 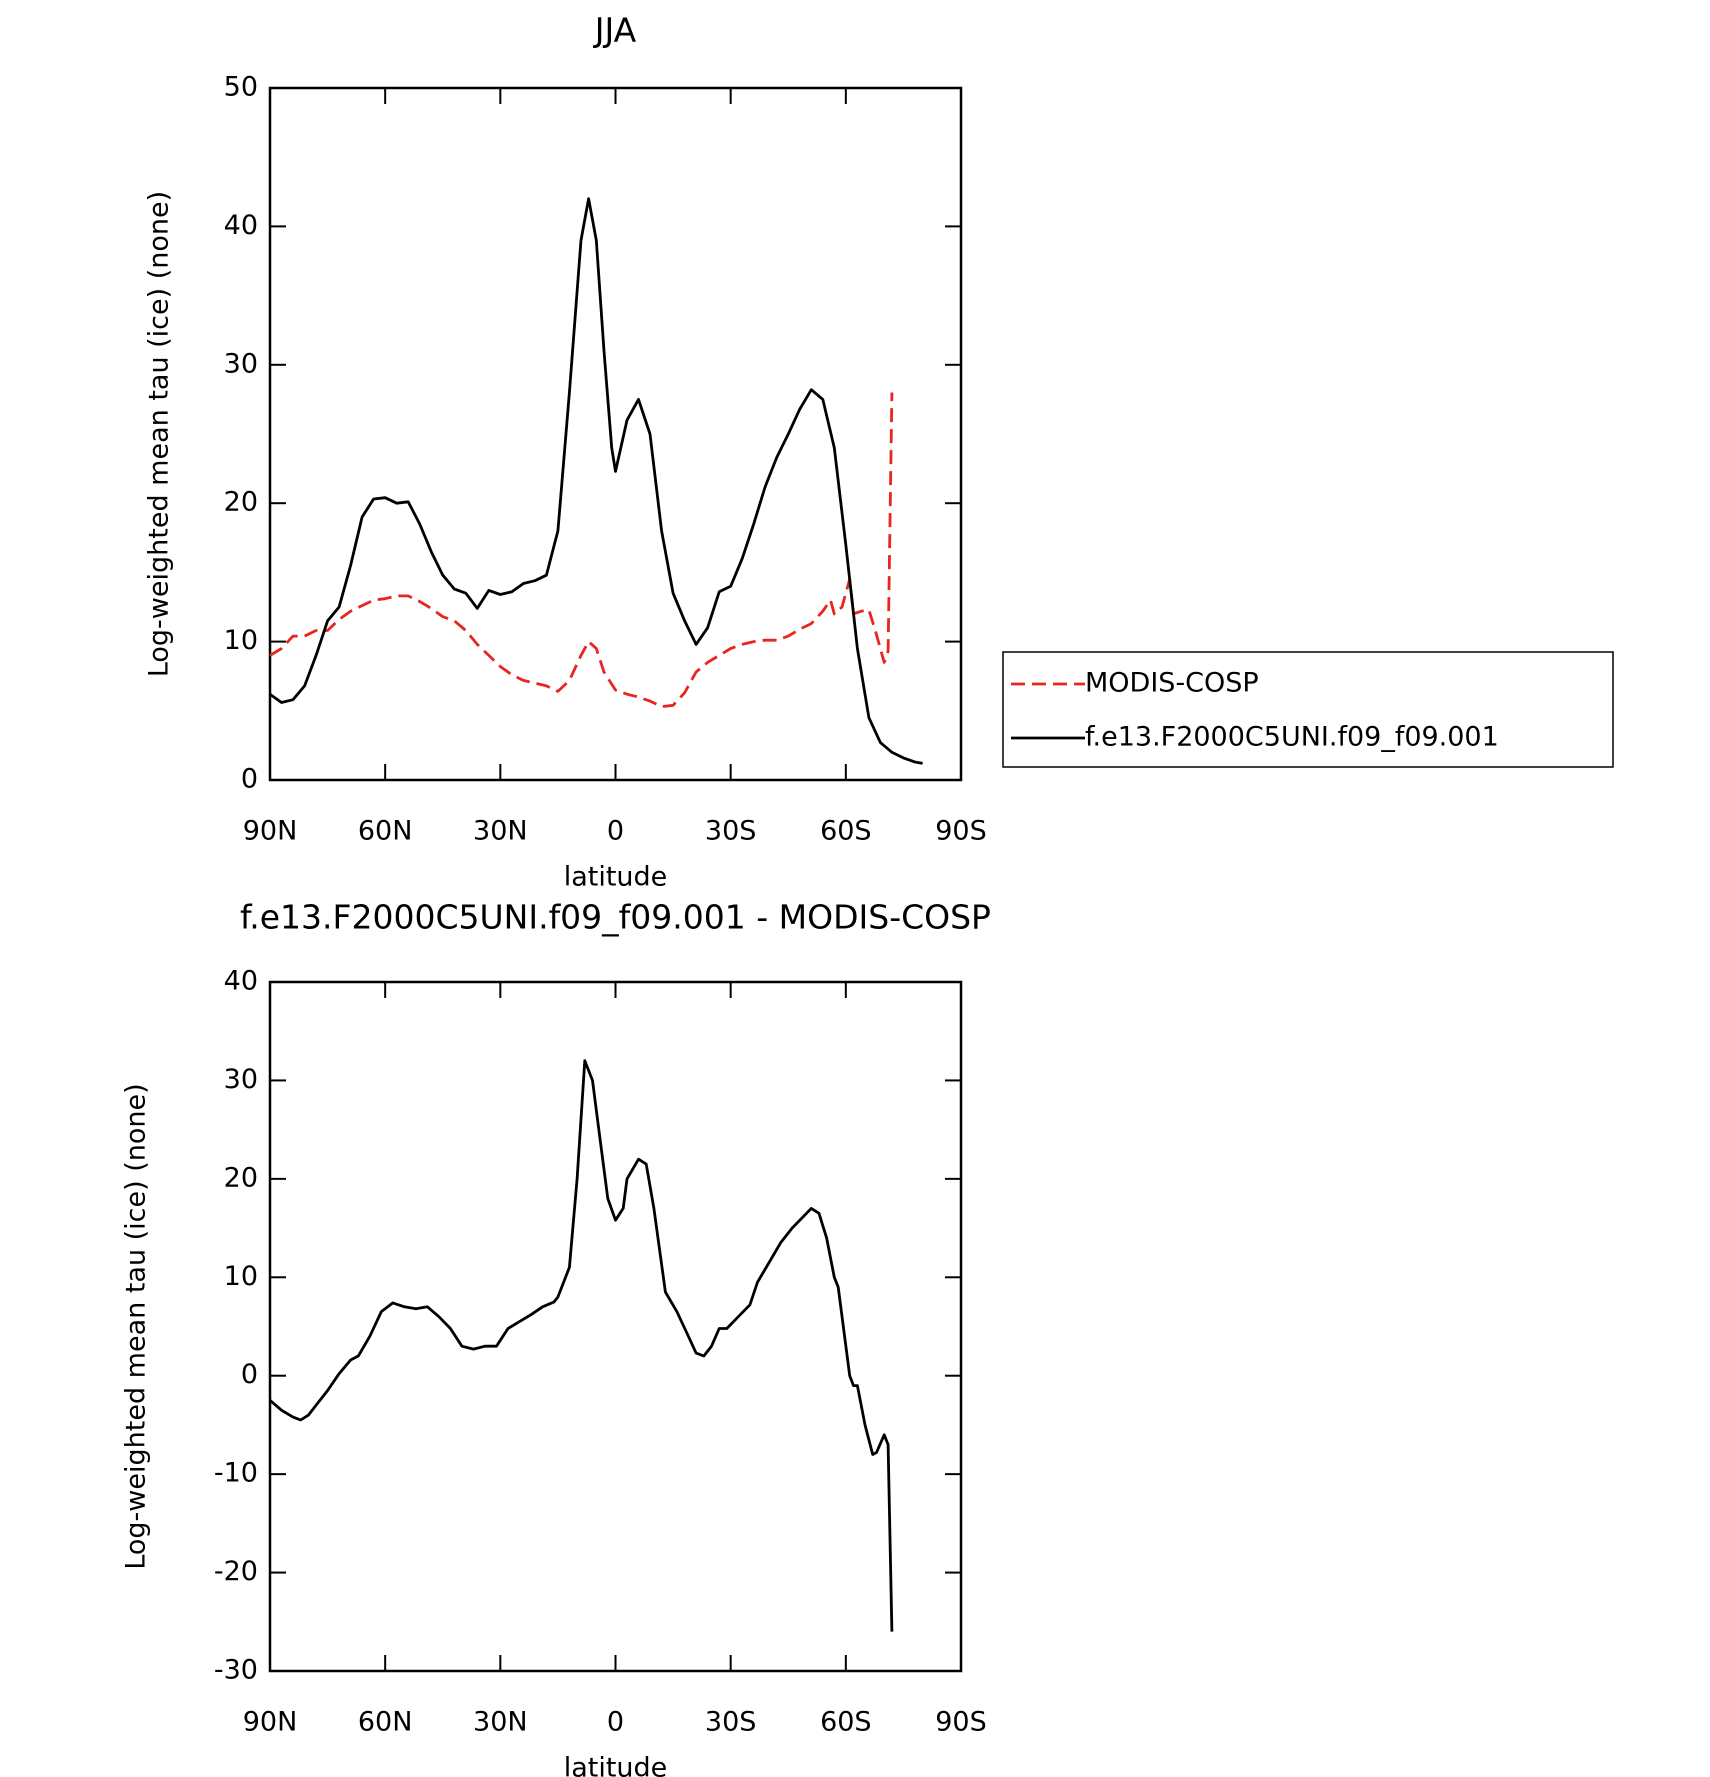 I want to click on chart-title: JJA, so click(x=615, y=30).